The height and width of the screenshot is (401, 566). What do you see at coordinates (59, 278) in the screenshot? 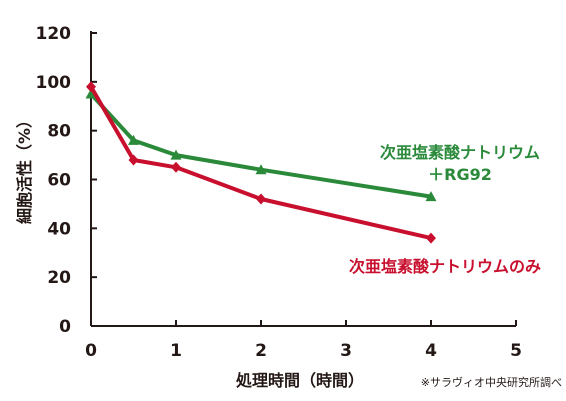
I see `y-tick-label: 20` at bounding box center [59, 278].